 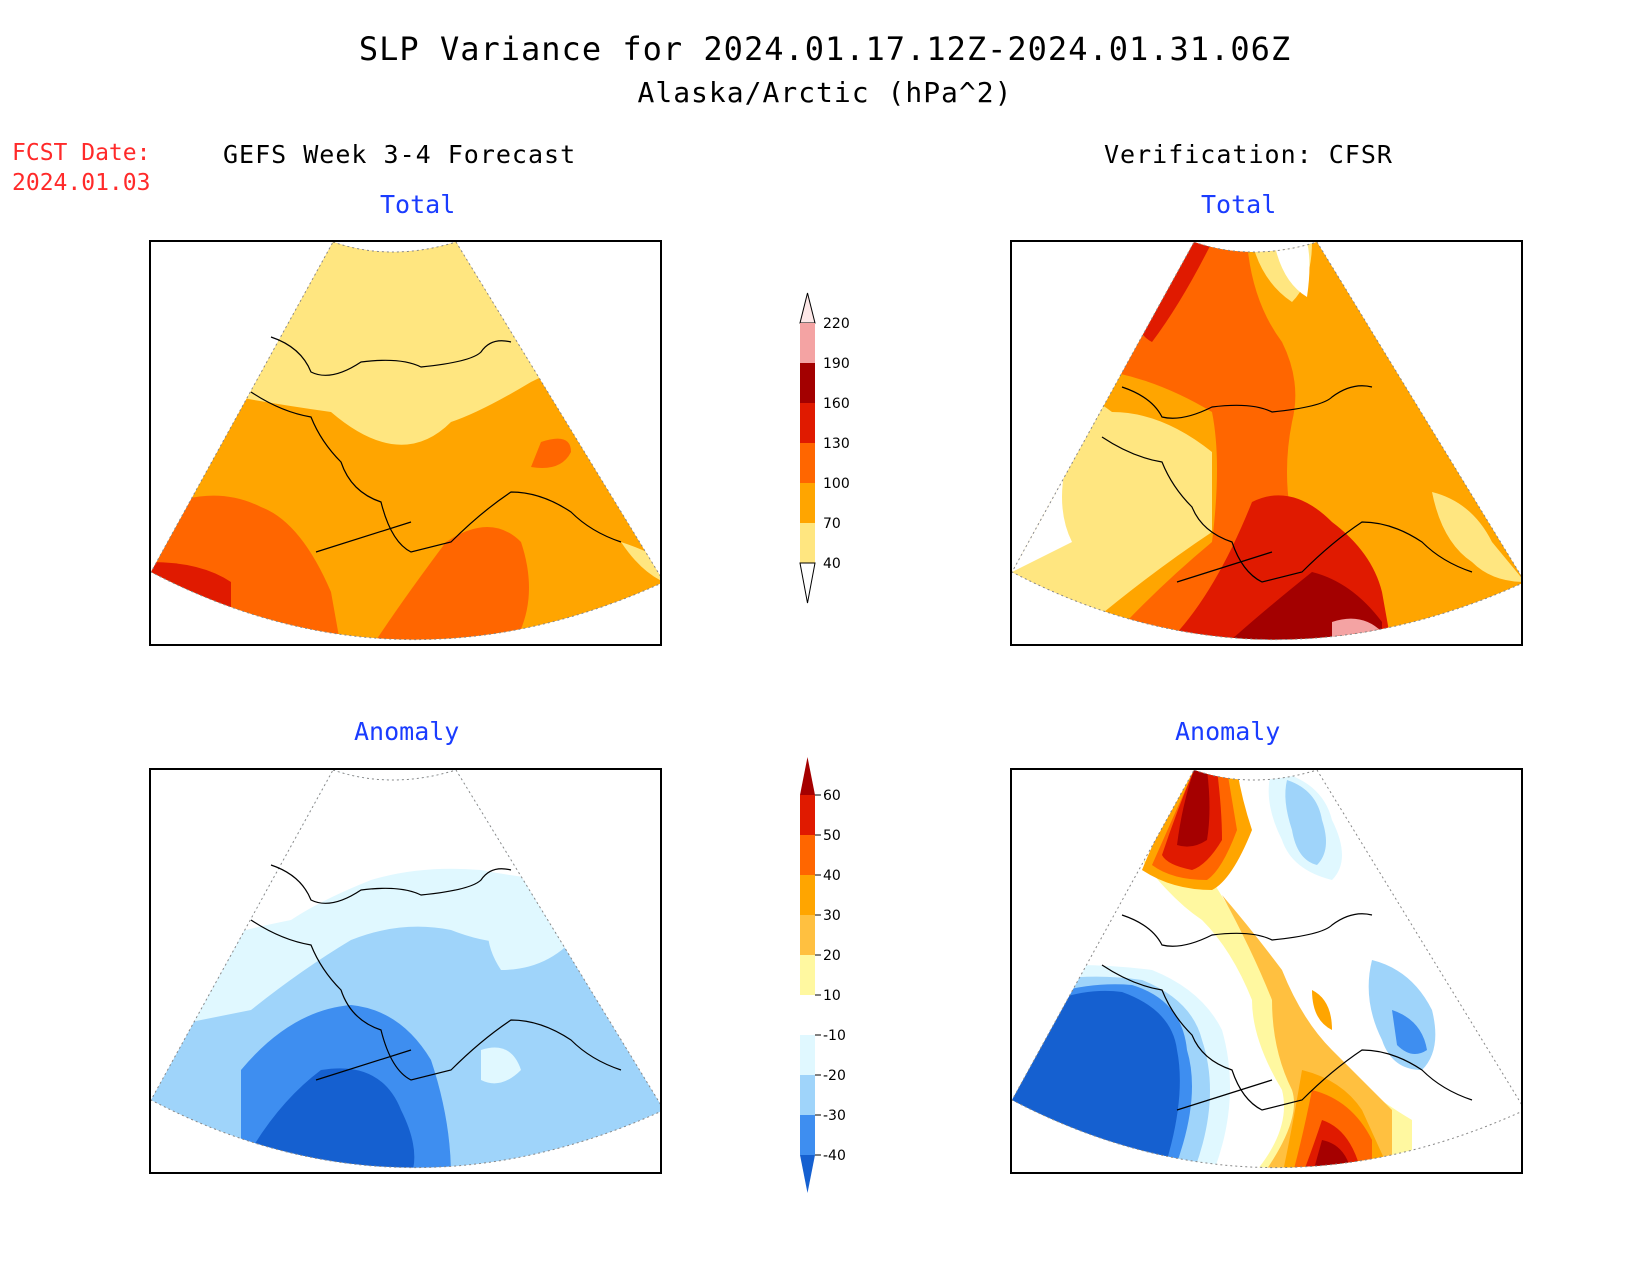 I want to click on colorbar-anomaly-label-9: -40, so click(x=834, y=1156).